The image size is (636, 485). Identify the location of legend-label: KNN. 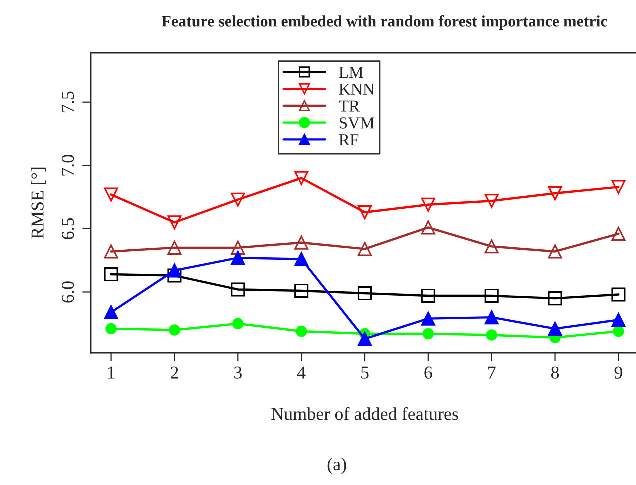
(357, 89).